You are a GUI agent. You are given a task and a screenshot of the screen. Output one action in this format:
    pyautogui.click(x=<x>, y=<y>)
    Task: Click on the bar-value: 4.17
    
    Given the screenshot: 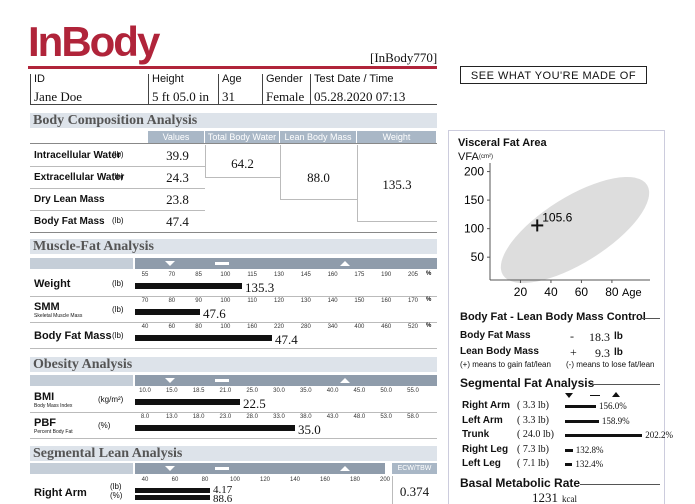 What is the action you would take?
    pyautogui.click(x=223, y=490)
    